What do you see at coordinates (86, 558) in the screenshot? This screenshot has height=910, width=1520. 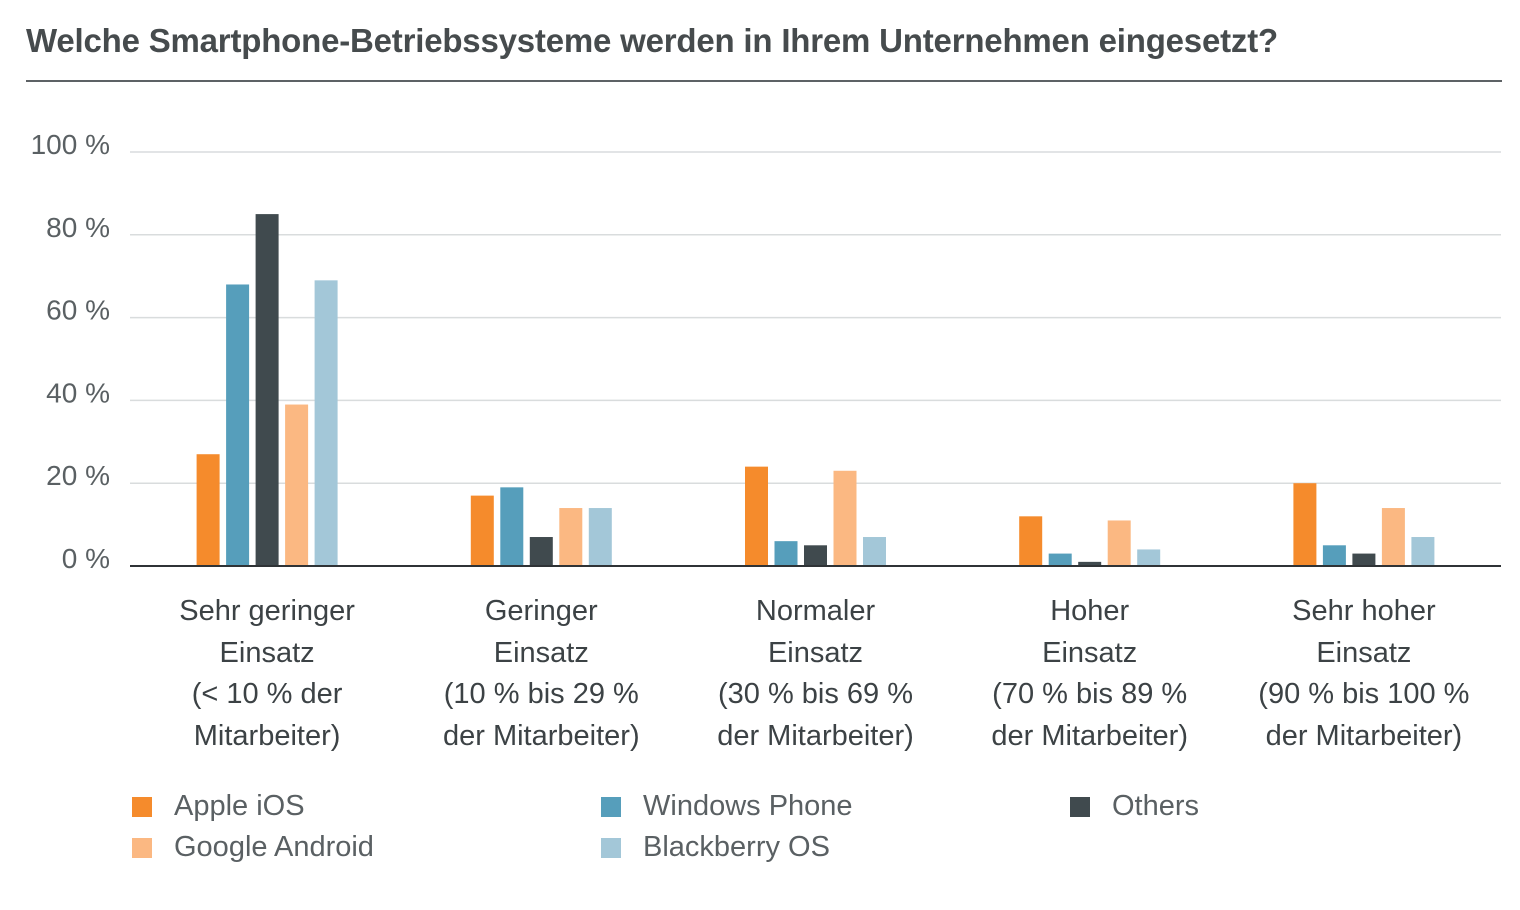 I see `y-tick-label: 0 %` at bounding box center [86, 558].